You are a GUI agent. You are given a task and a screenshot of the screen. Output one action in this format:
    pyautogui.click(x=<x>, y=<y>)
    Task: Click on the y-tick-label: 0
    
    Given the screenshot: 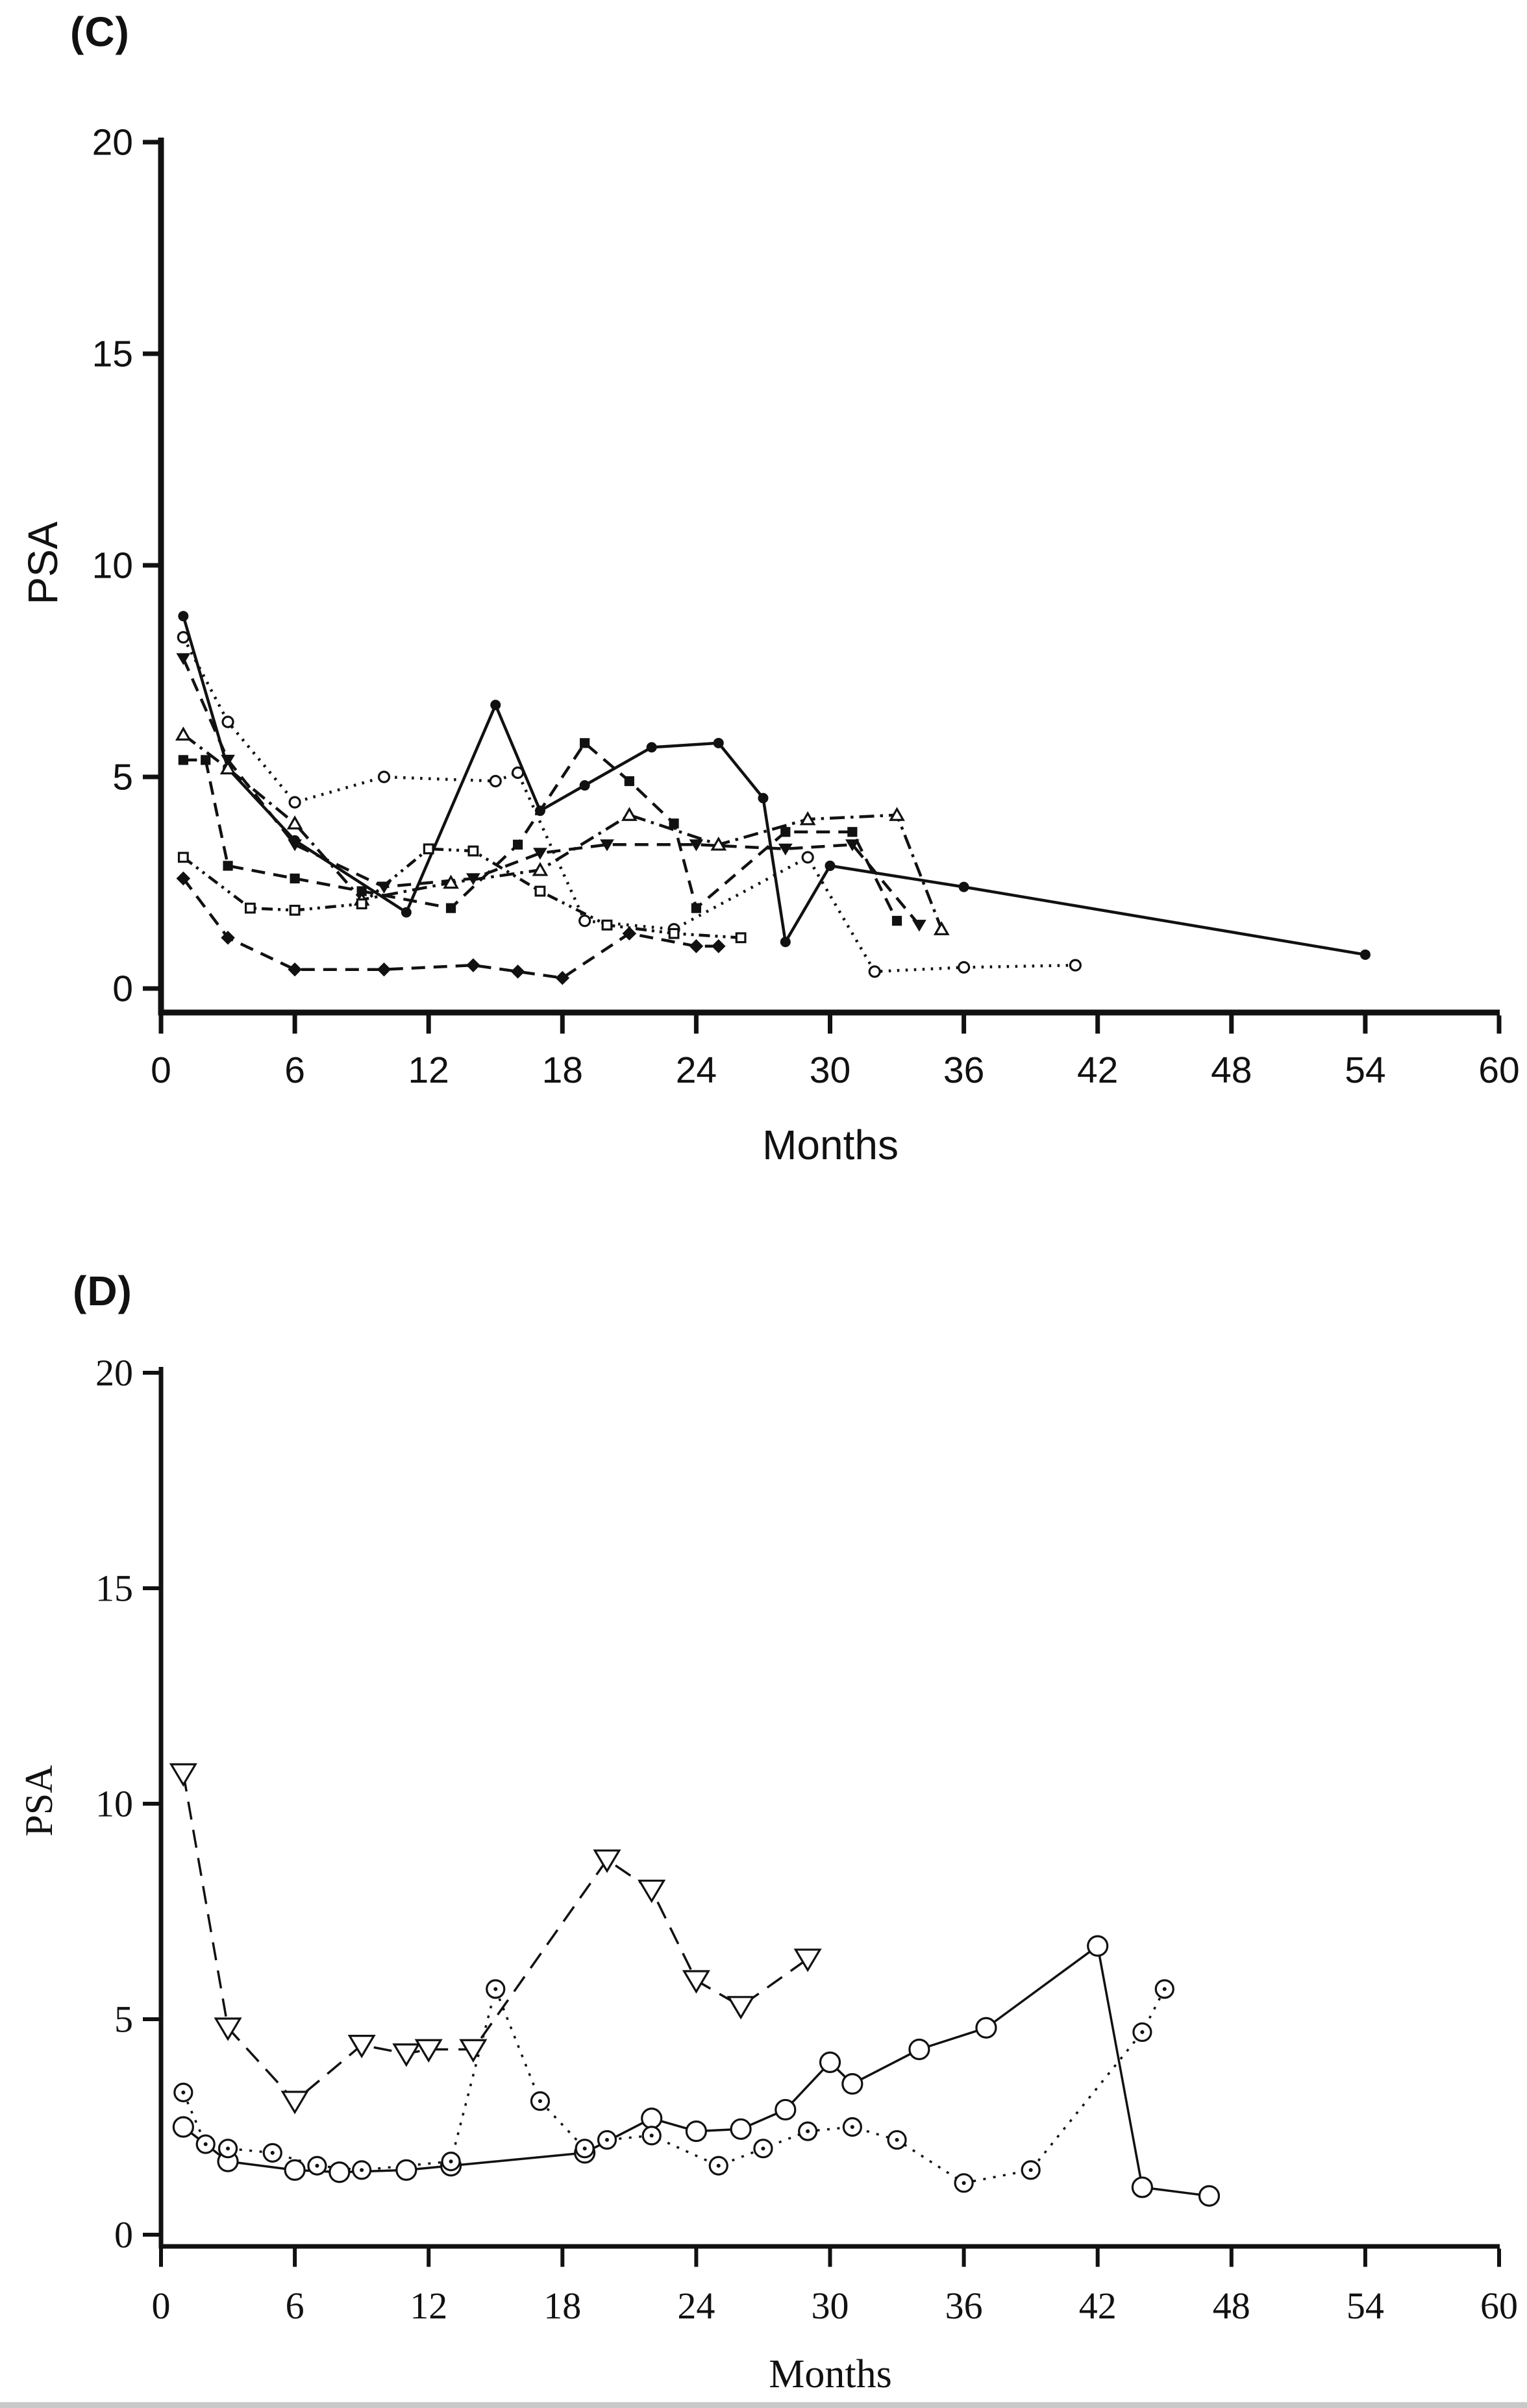 What is the action you would take?
    pyautogui.click(x=124, y=2235)
    